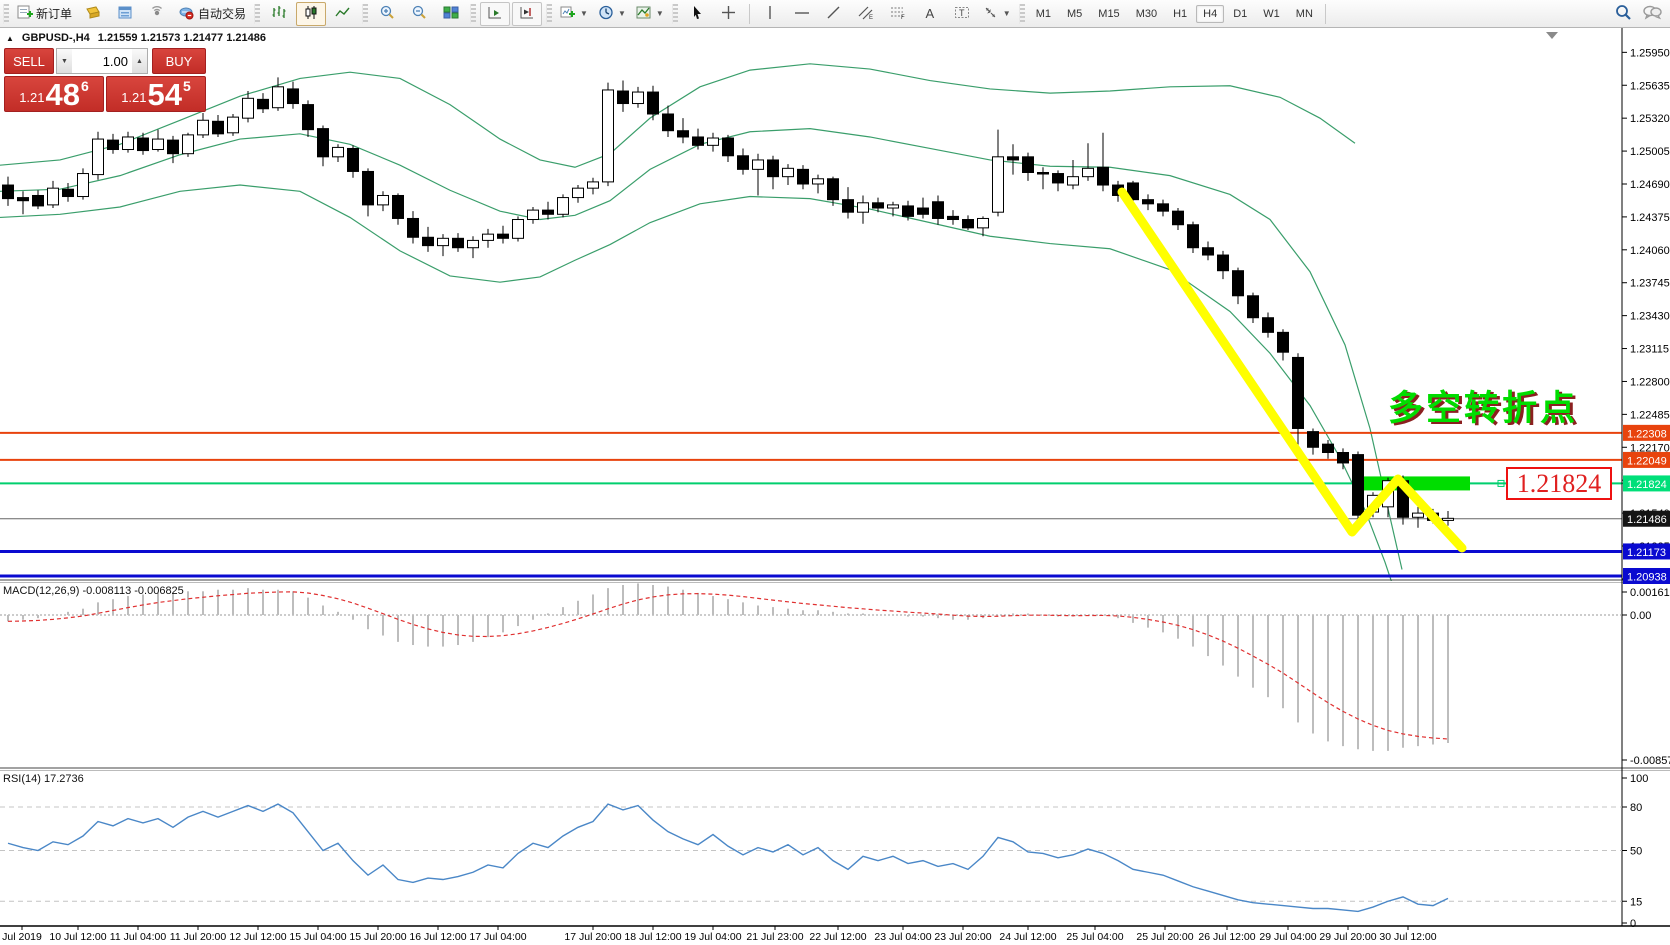 The height and width of the screenshot is (945, 1670). I want to click on chart-shift-button, so click(527, 13).